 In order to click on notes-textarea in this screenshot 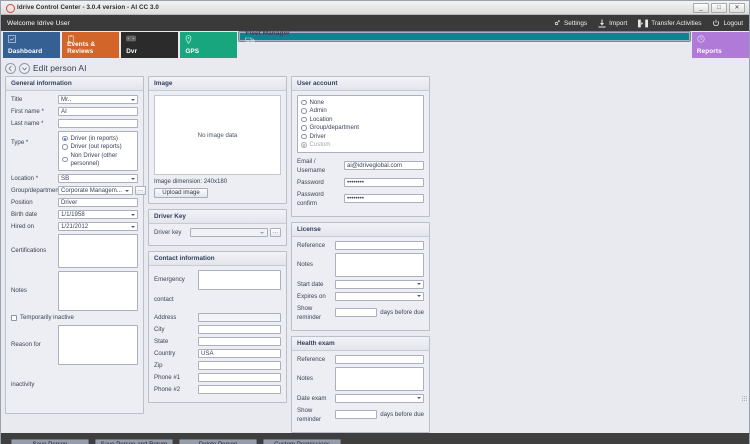, I will do `click(98, 291)`.